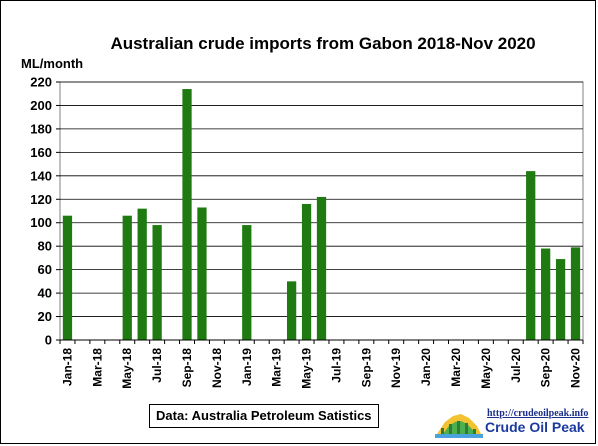  I want to click on crude-oil-peak-logo: http://crudeoilpeak.info Crude Oil Peak, so click(512, 423).